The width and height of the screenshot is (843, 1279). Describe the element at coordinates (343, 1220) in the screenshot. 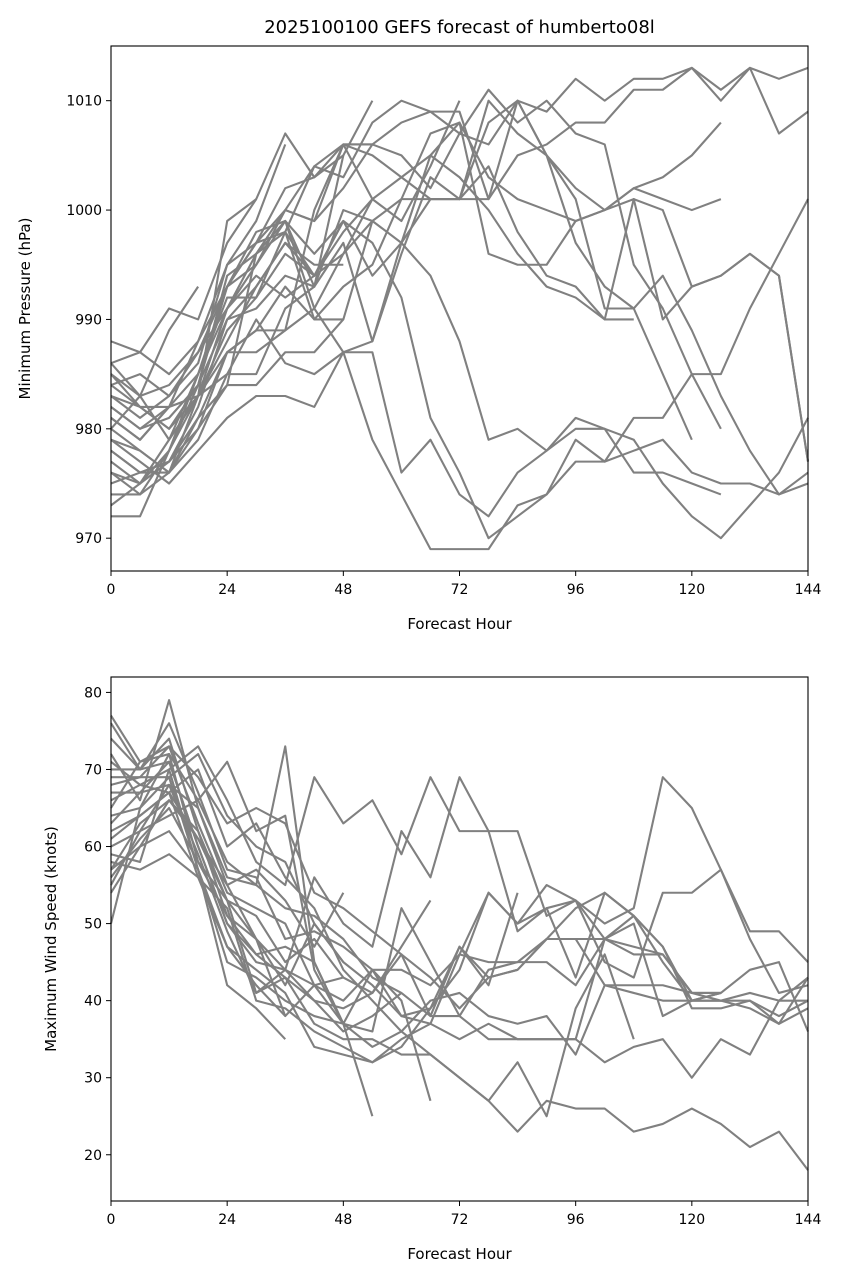

I see `wind-x-tick-label: 48` at that location.